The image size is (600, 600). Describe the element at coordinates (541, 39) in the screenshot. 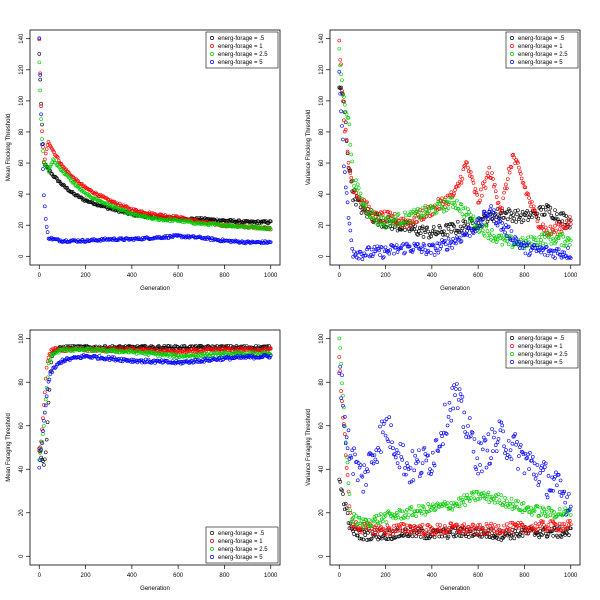

I see `legend-label: energ-forage = .5` at that location.